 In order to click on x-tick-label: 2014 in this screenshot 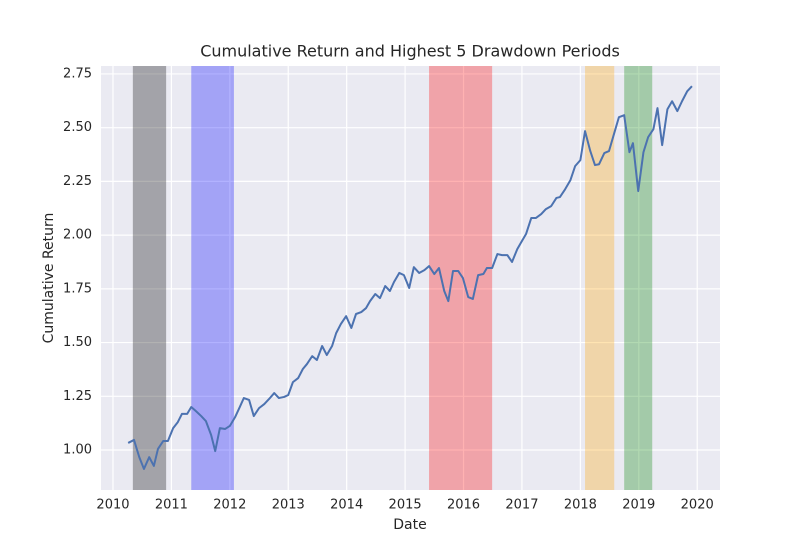, I will do `click(346, 505)`.